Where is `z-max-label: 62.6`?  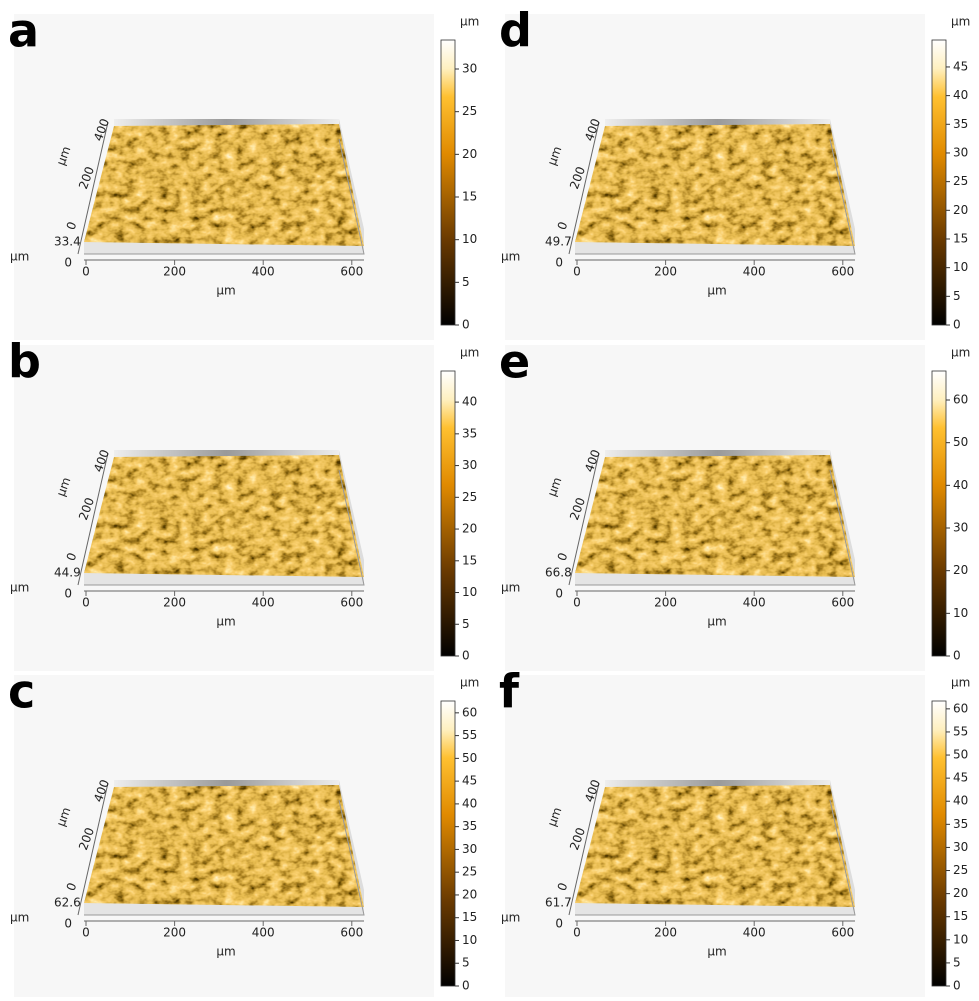 z-max-label: 62.6 is located at coordinates (67, 903).